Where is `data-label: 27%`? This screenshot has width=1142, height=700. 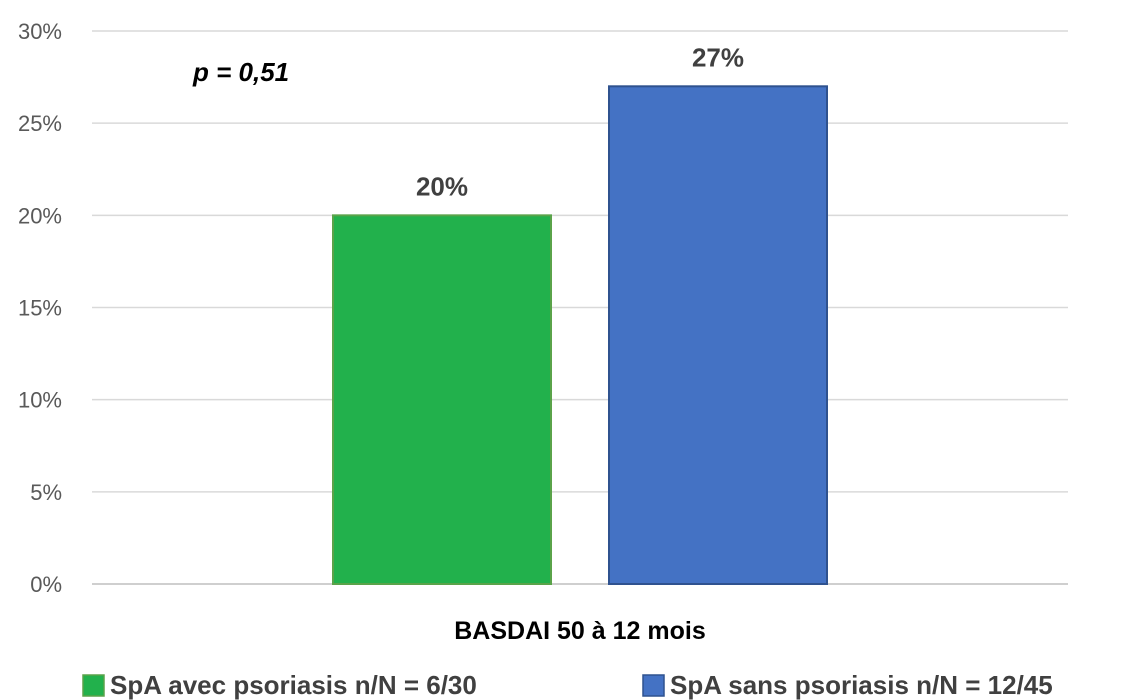 data-label: 27% is located at coordinates (718, 57).